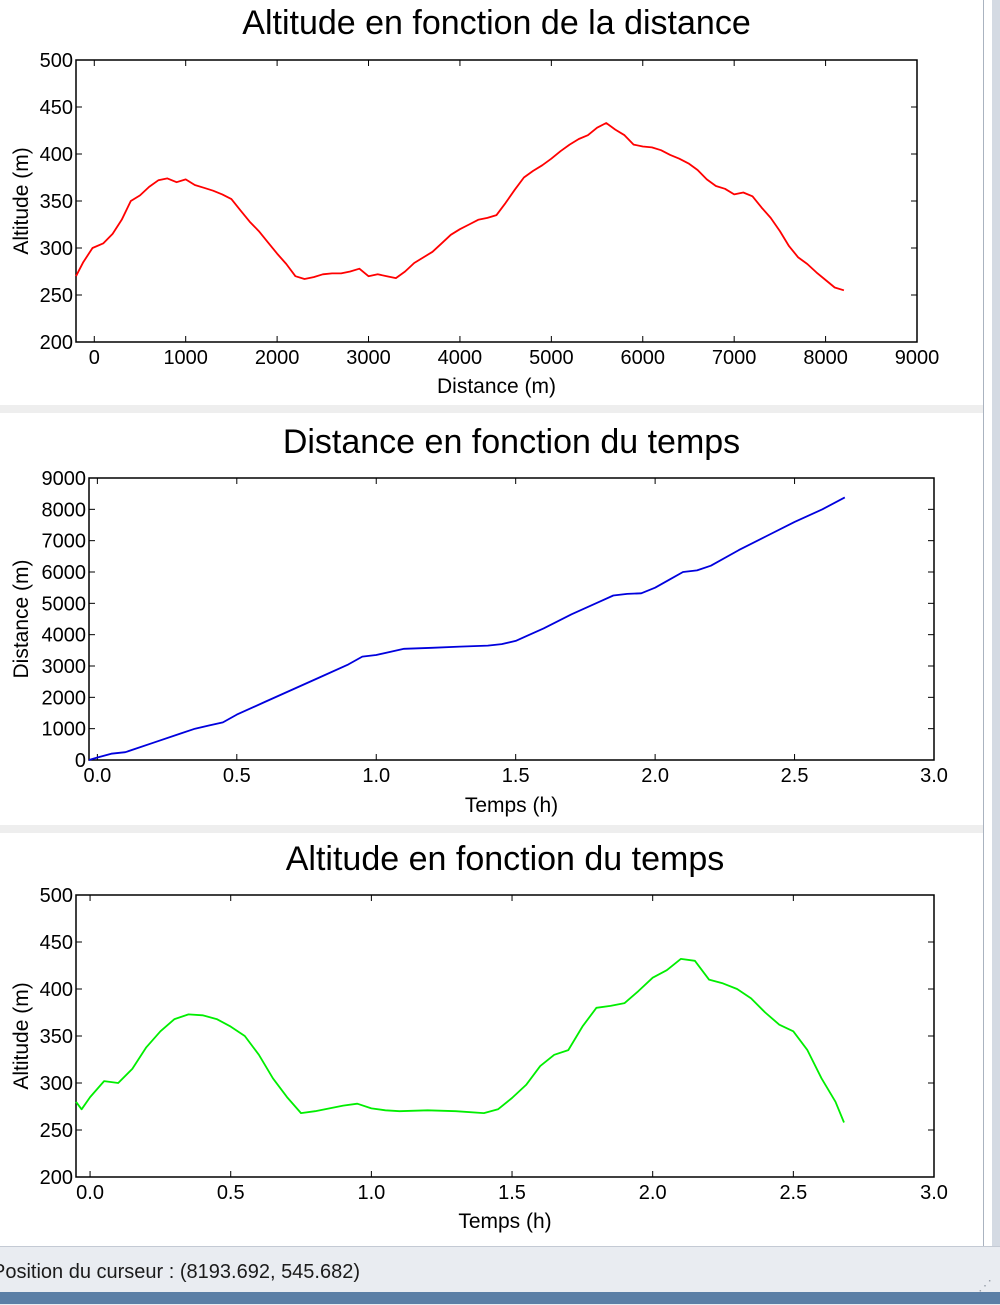 This screenshot has width=1000, height=1305. What do you see at coordinates (496, 23) in the screenshot?
I see `chart-title: Altitude en fonction de la distance` at bounding box center [496, 23].